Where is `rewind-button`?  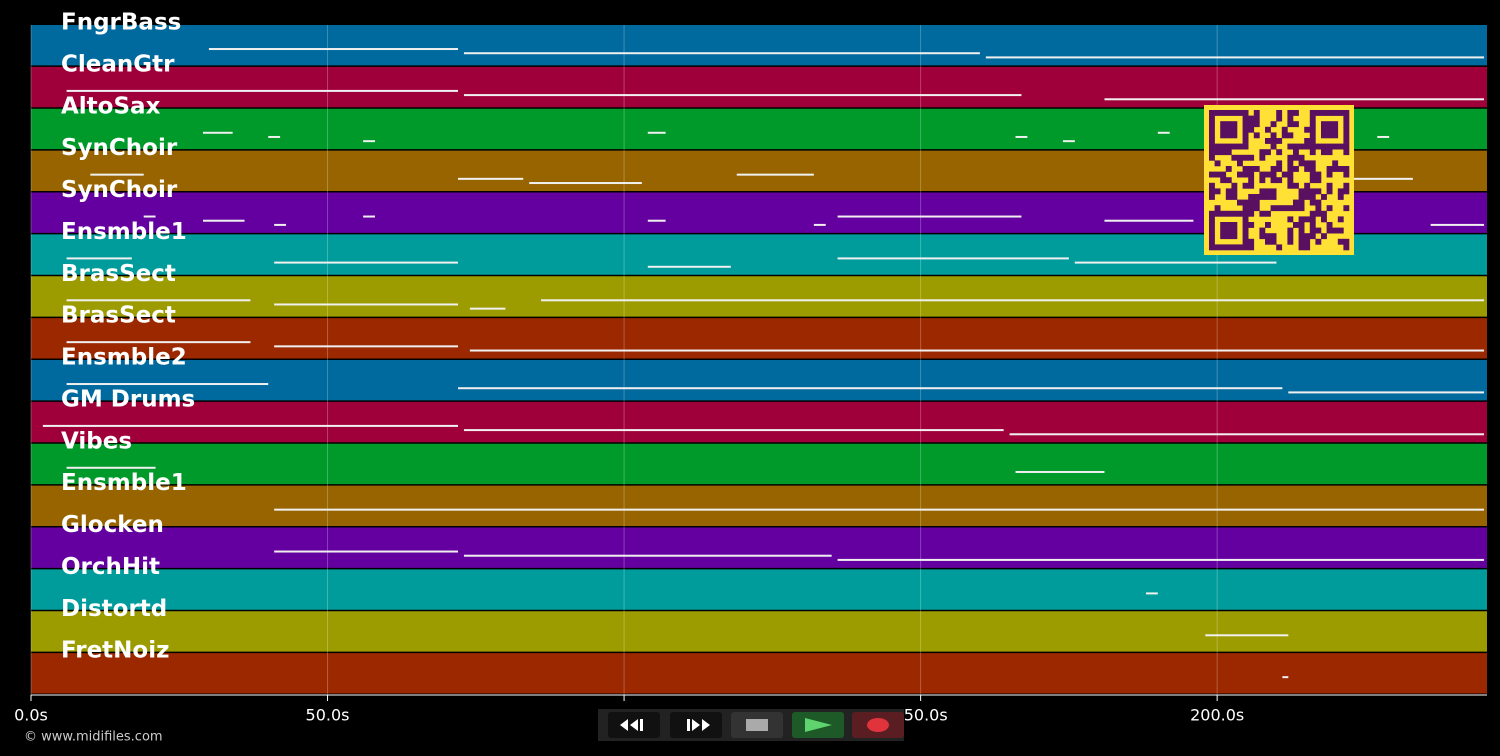
rewind-button is located at coordinates (634, 725).